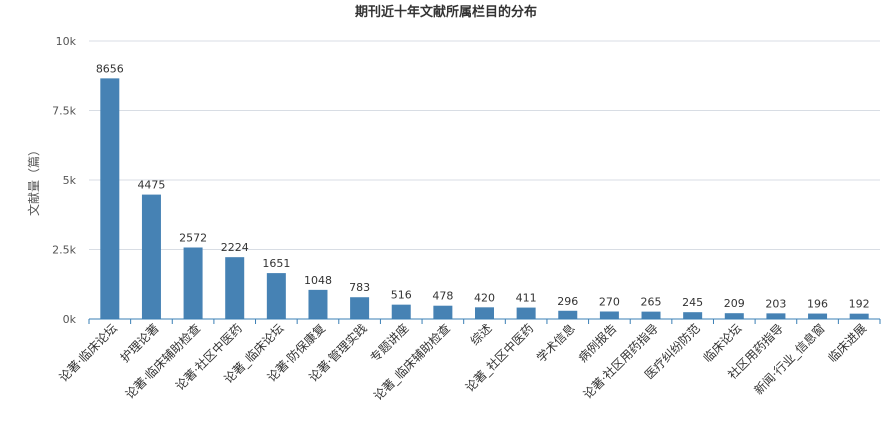  What do you see at coordinates (70, 180) in the screenshot?
I see `y-tick-label: 5k` at bounding box center [70, 180].